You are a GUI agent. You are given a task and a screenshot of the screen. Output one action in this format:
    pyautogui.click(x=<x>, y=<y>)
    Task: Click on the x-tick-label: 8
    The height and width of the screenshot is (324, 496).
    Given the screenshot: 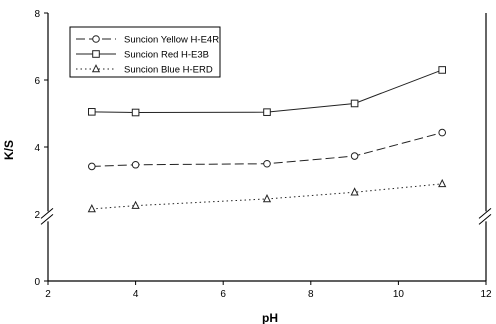 What is the action you would take?
    pyautogui.click(x=311, y=294)
    